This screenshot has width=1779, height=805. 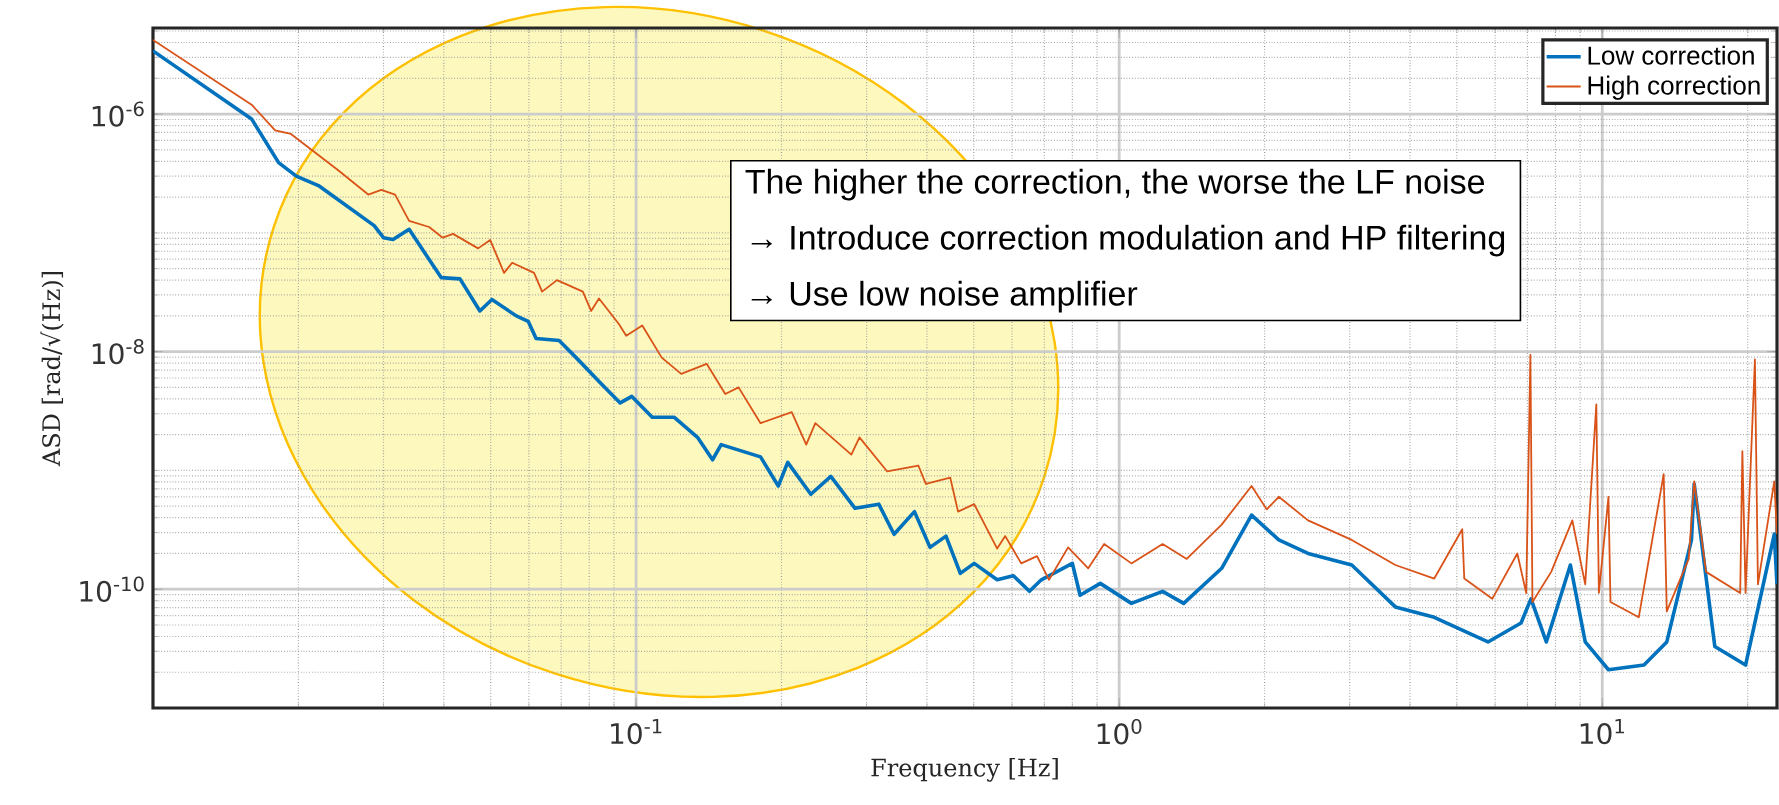 What do you see at coordinates (118, 351) in the screenshot?
I see `y-tick-label: 10$^{-8}$` at bounding box center [118, 351].